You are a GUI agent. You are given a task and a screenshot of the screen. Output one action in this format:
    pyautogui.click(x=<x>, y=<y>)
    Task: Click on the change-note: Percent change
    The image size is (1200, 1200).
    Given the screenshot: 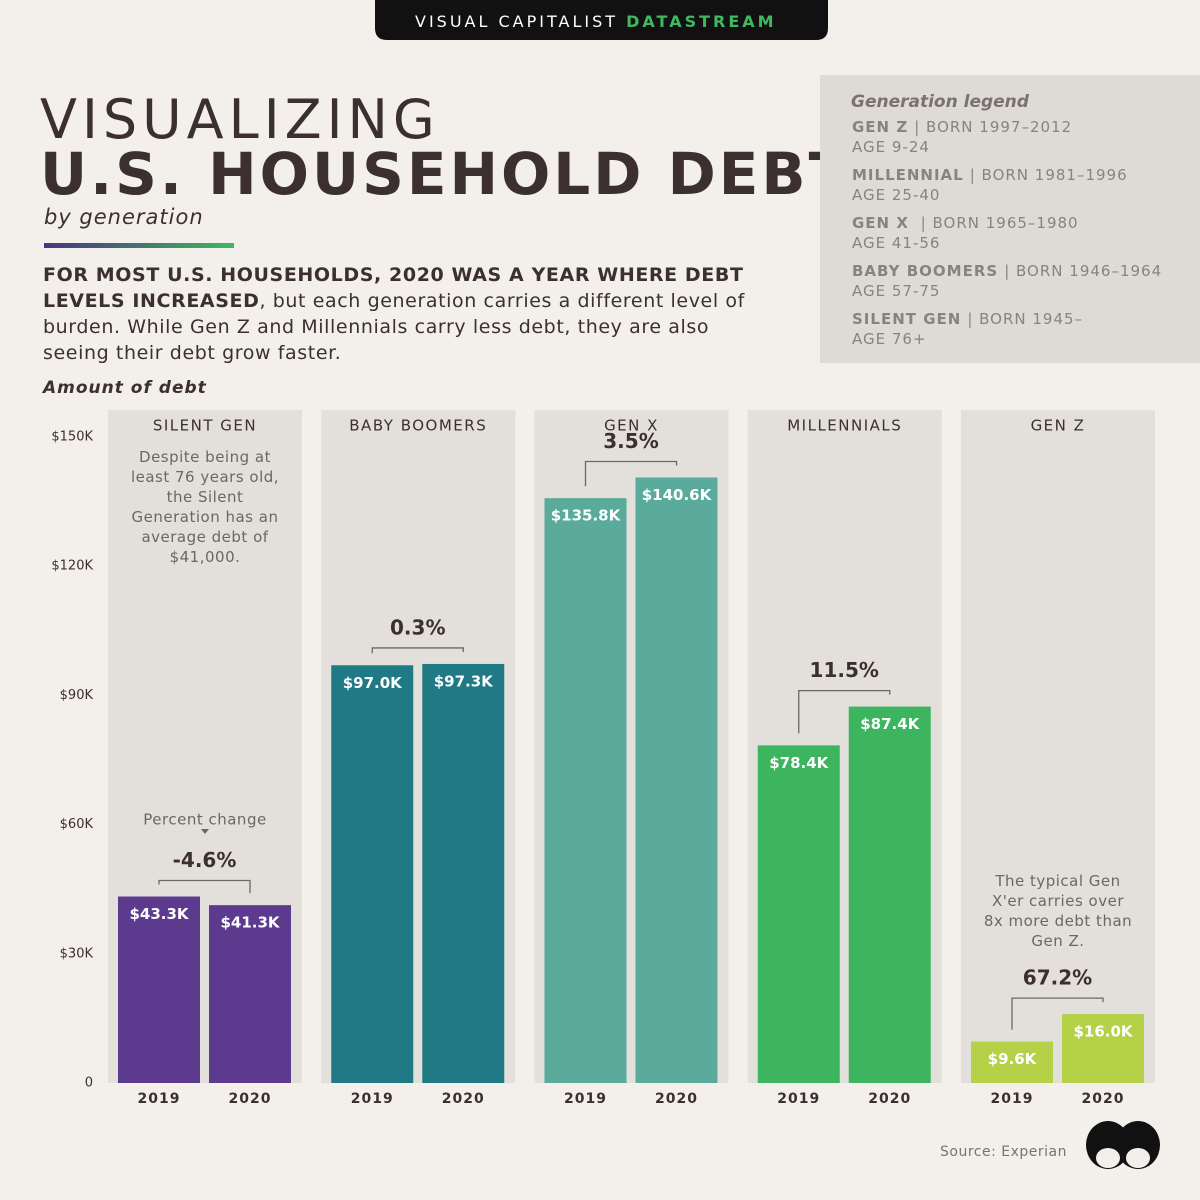 What is the action you would take?
    pyautogui.click(x=204, y=820)
    